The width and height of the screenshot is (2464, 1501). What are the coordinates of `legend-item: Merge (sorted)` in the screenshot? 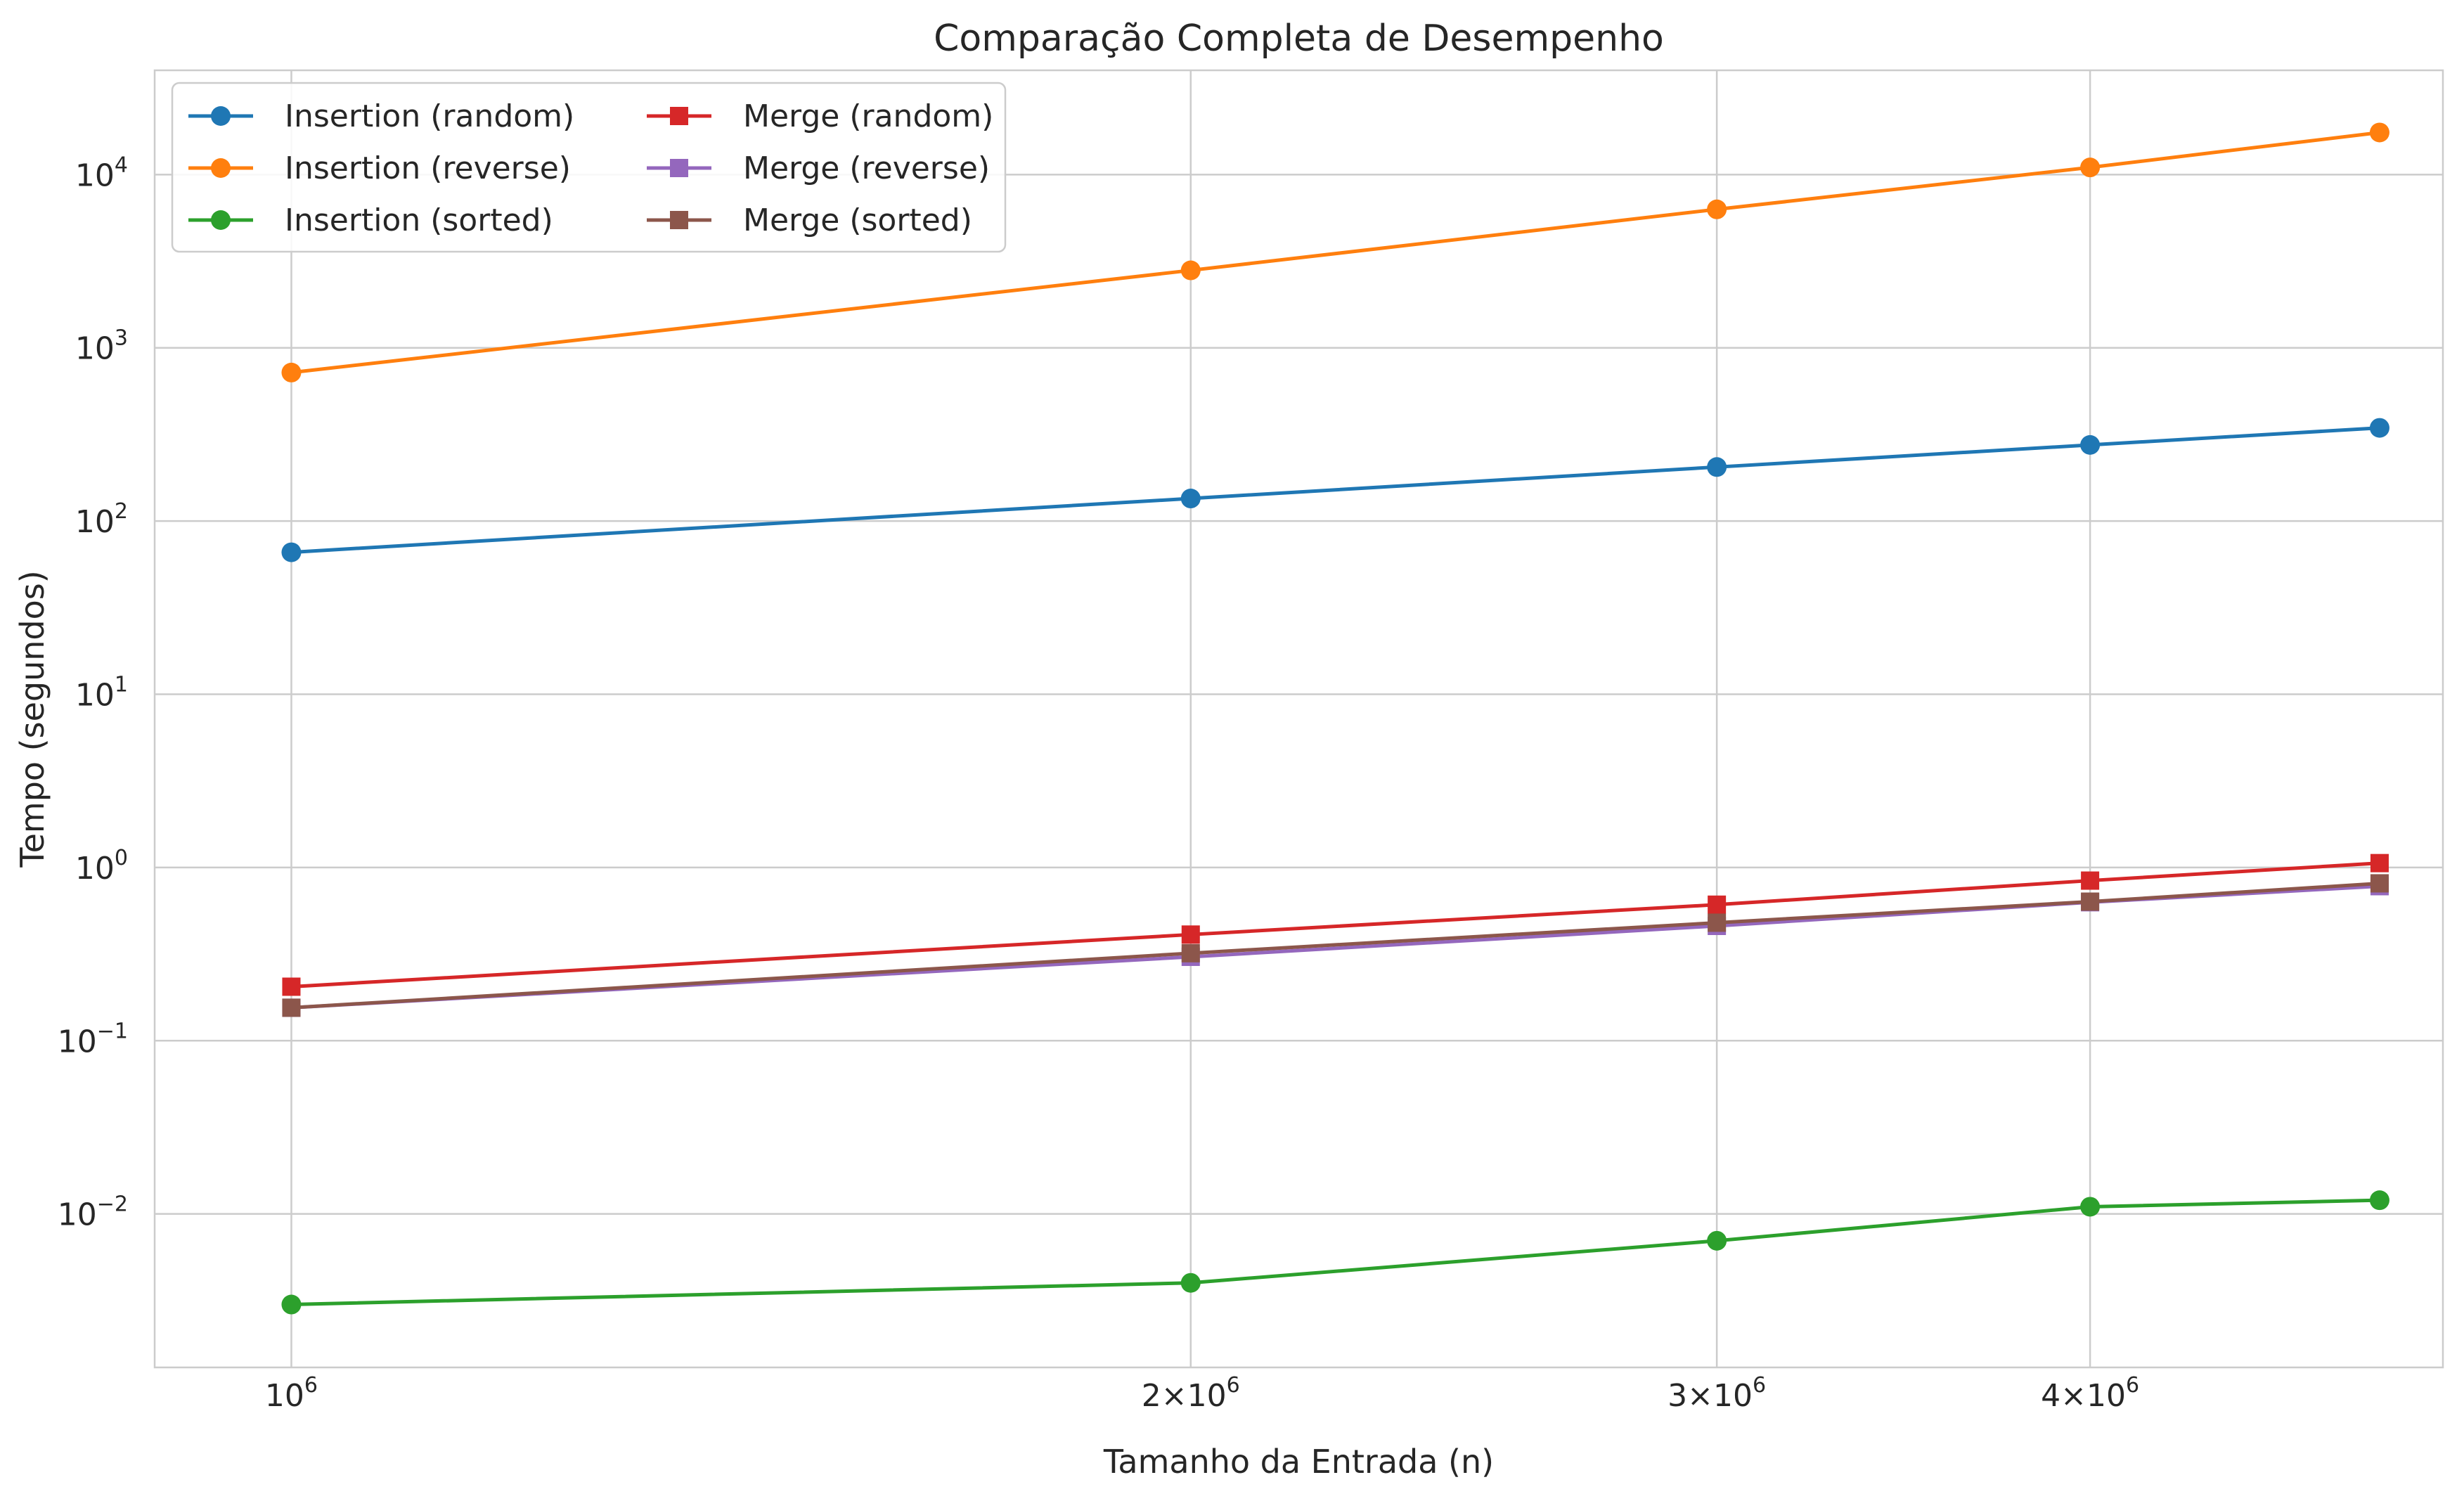 It's located at (809, 220).